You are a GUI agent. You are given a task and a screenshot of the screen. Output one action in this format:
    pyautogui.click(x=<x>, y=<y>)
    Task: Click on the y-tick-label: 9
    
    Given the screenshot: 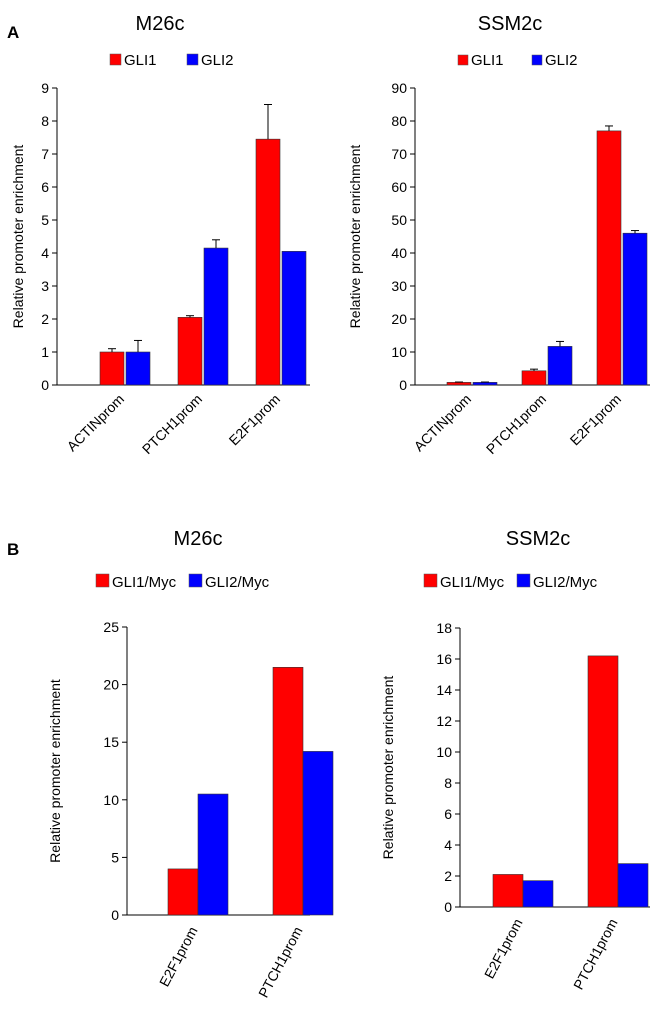 What is the action you would take?
    pyautogui.click(x=45, y=88)
    